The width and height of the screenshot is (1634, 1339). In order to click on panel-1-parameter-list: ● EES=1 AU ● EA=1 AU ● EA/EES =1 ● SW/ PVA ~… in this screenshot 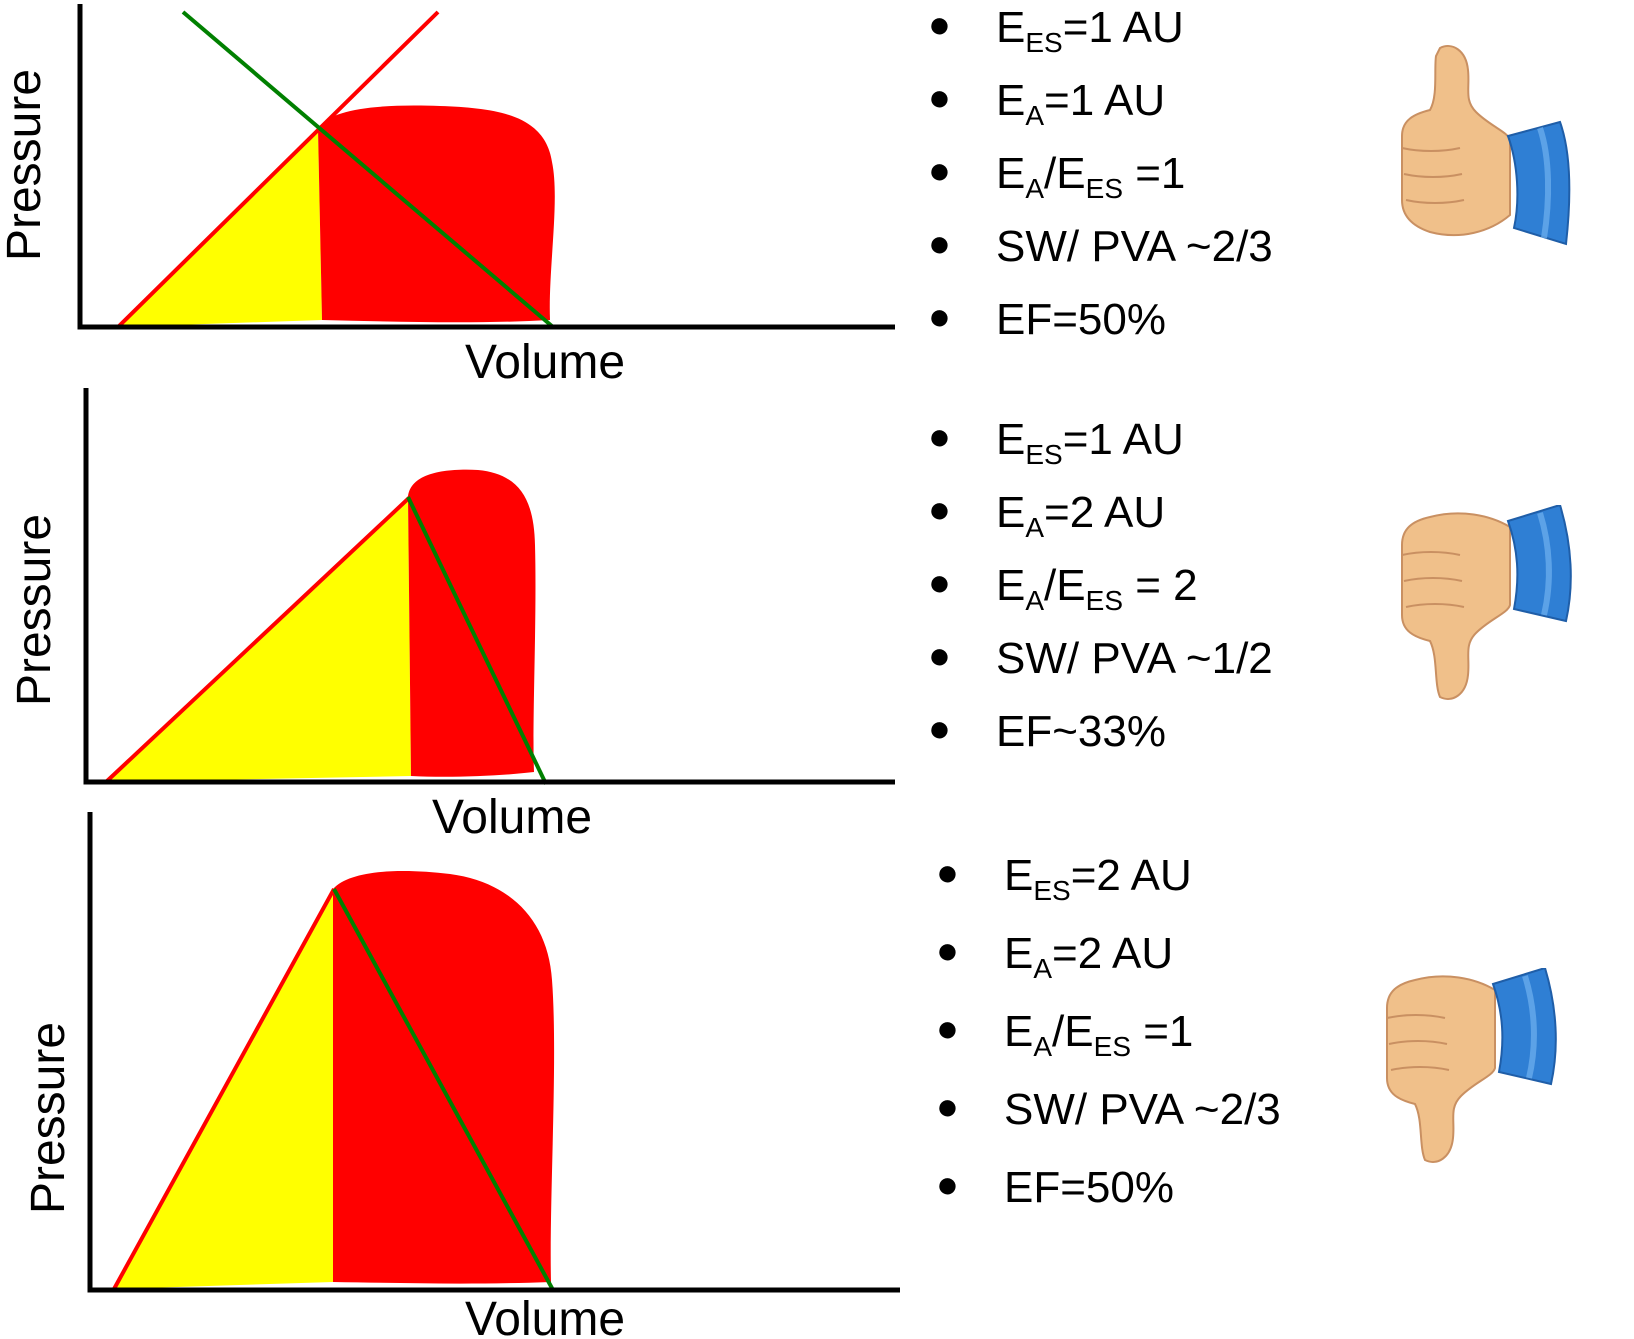, I will do `click(1138, 188)`.